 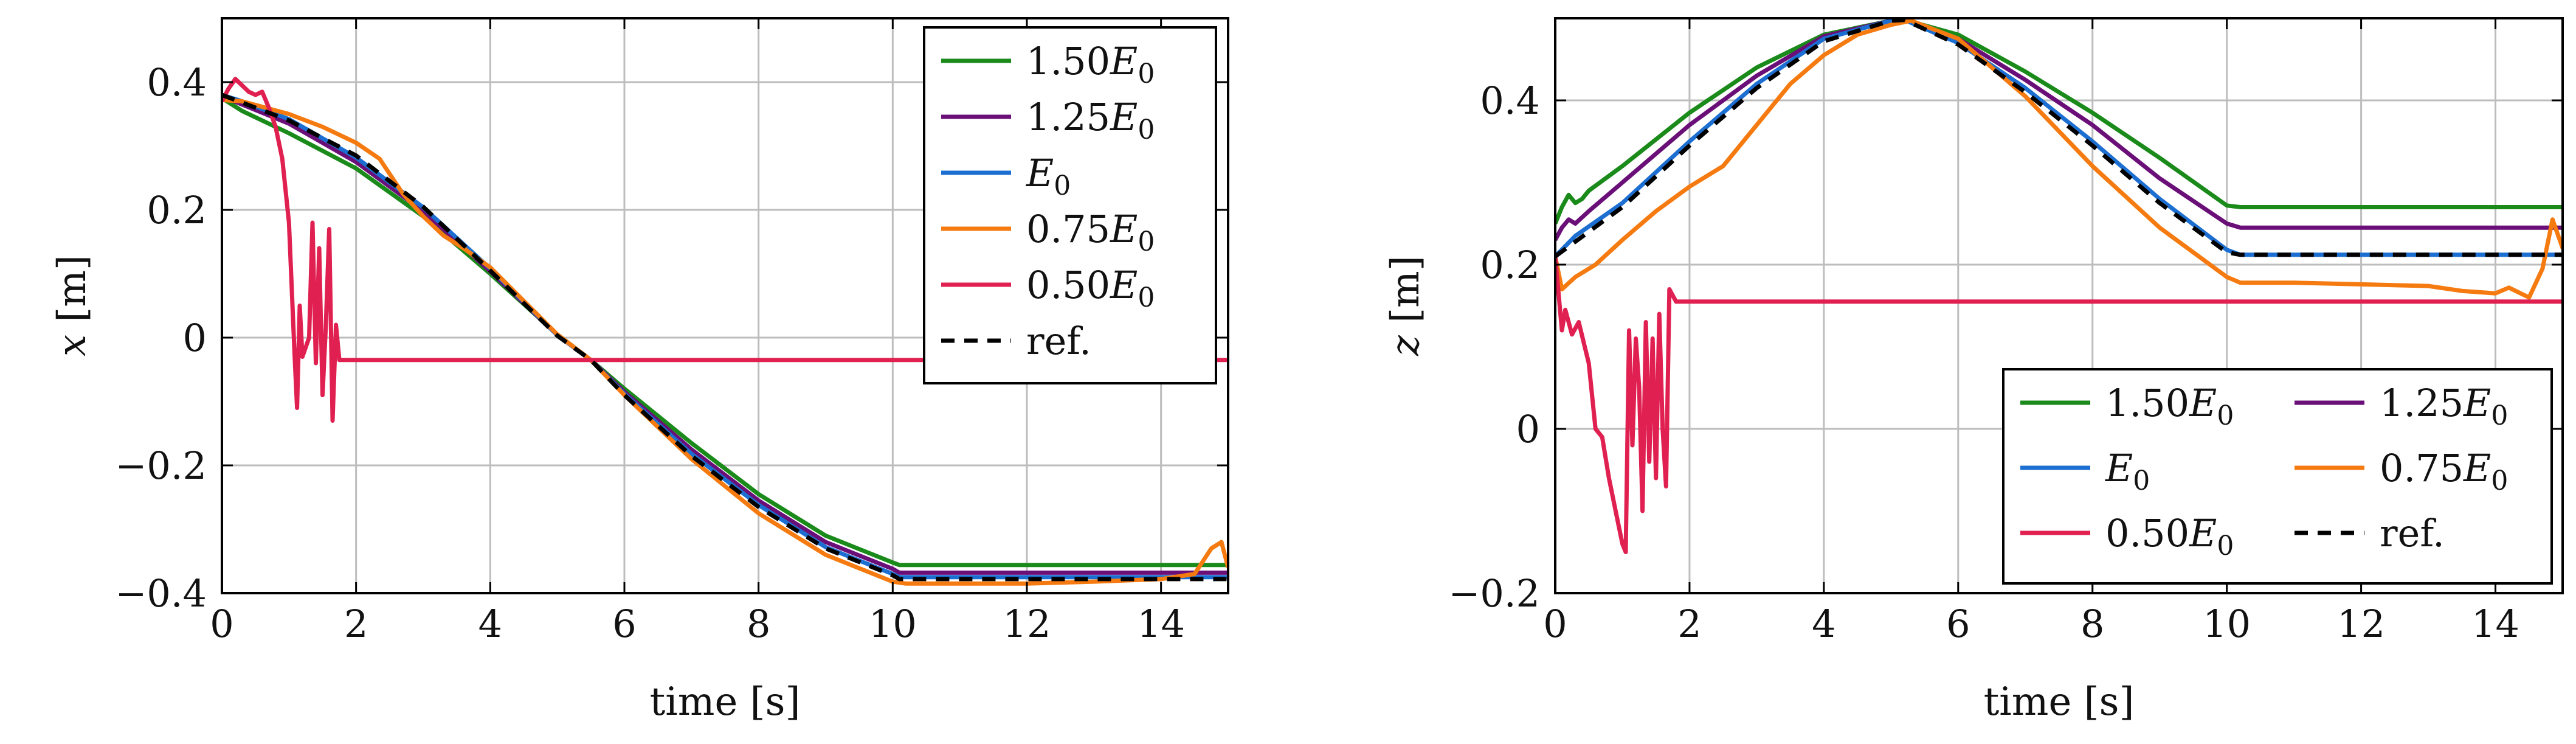 What do you see at coordinates (72, 305) in the screenshot?
I see `y-axis-label: x [m]` at bounding box center [72, 305].